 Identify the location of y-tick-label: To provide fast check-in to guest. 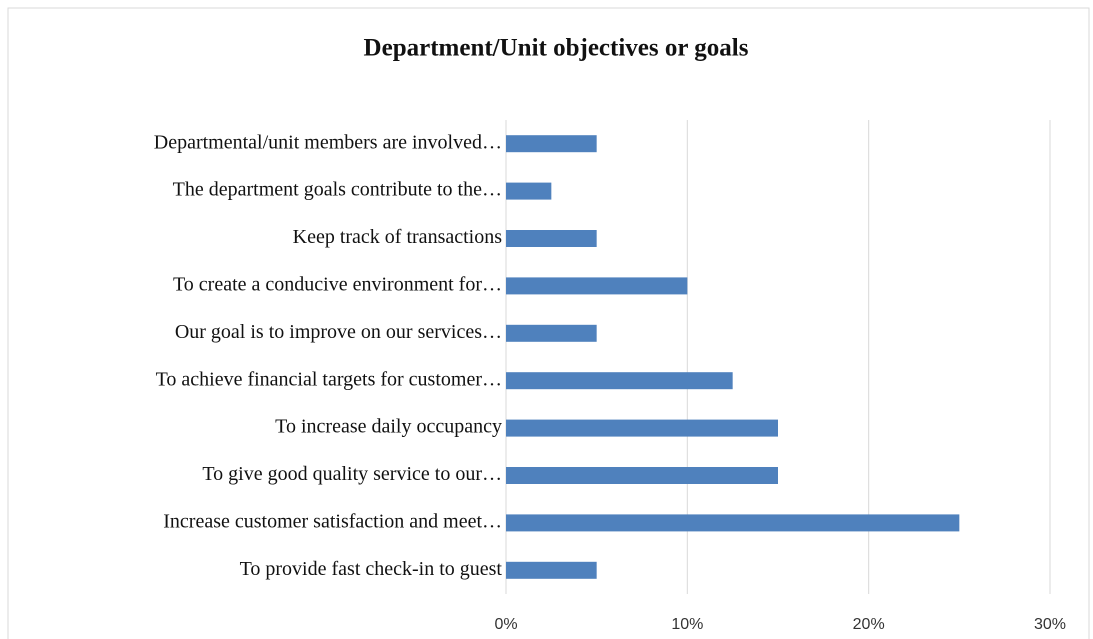
(371, 569).